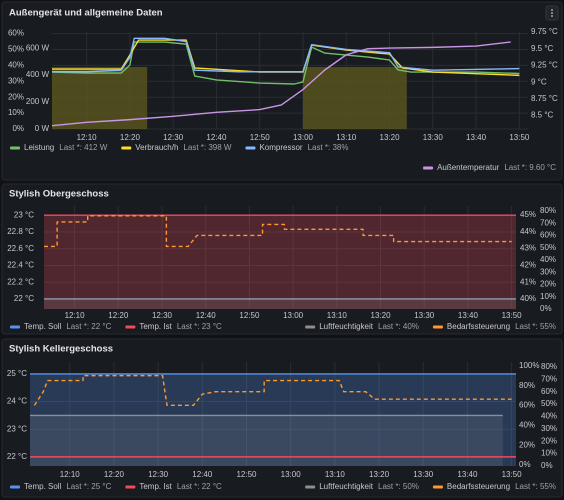 Image resolution: width=564 pixels, height=500 pixels. Describe the element at coordinates (354, 98) in the screenshot. I see `bar` at that location.